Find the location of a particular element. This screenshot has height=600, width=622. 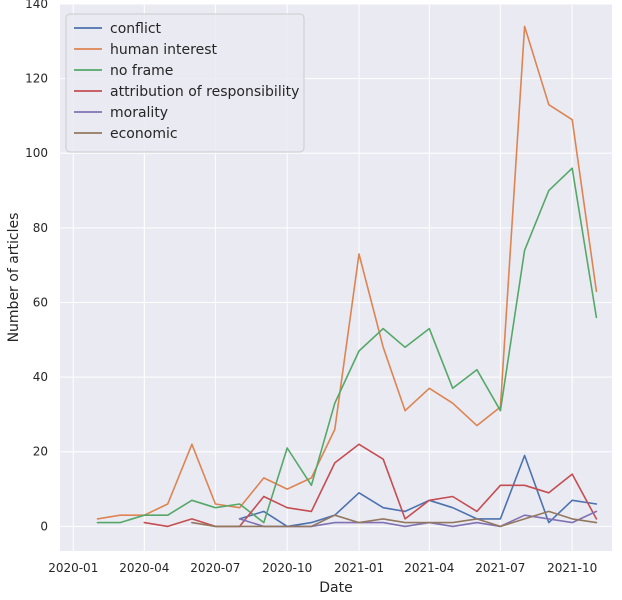

y-tick-label: 60 is located at coordinates (40, 302).